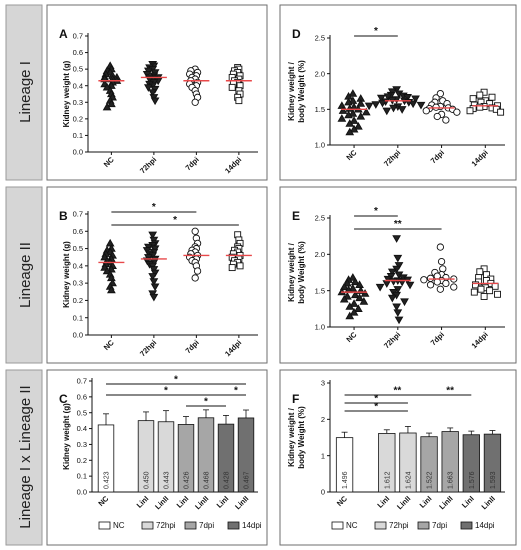 This screenshot has height=550, width=521. Describe the element at coordinates (66, 93) in the screenshot. I see `y-axis-label: Kidney weight (g)` at that location.